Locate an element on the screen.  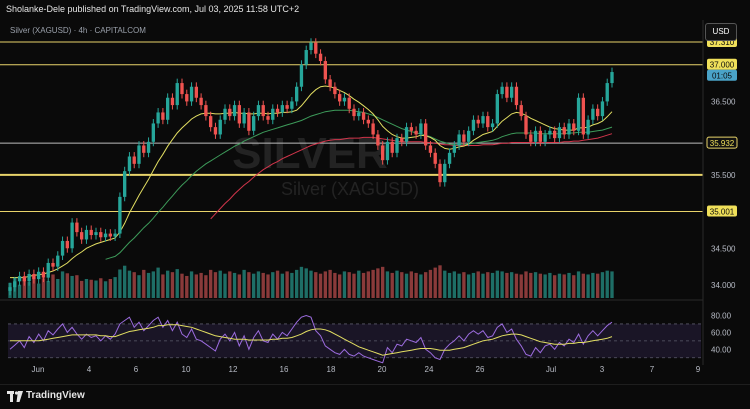
x-tick-label: Jul is located at coordinates (551, 369).